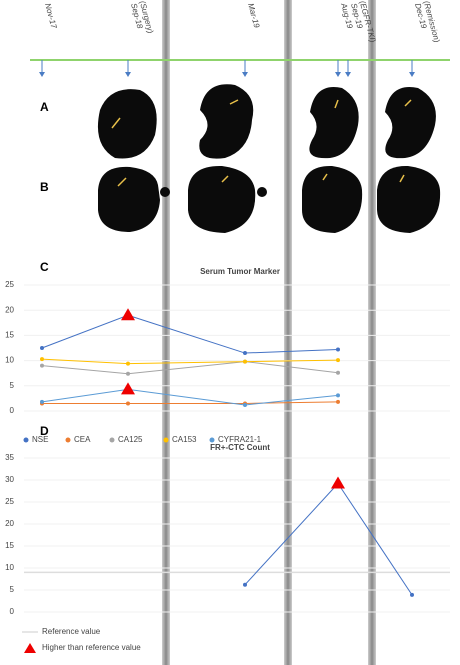 The image size is (460, 665). I want to click on timeline-label: Mar-19, so click(253, 15).